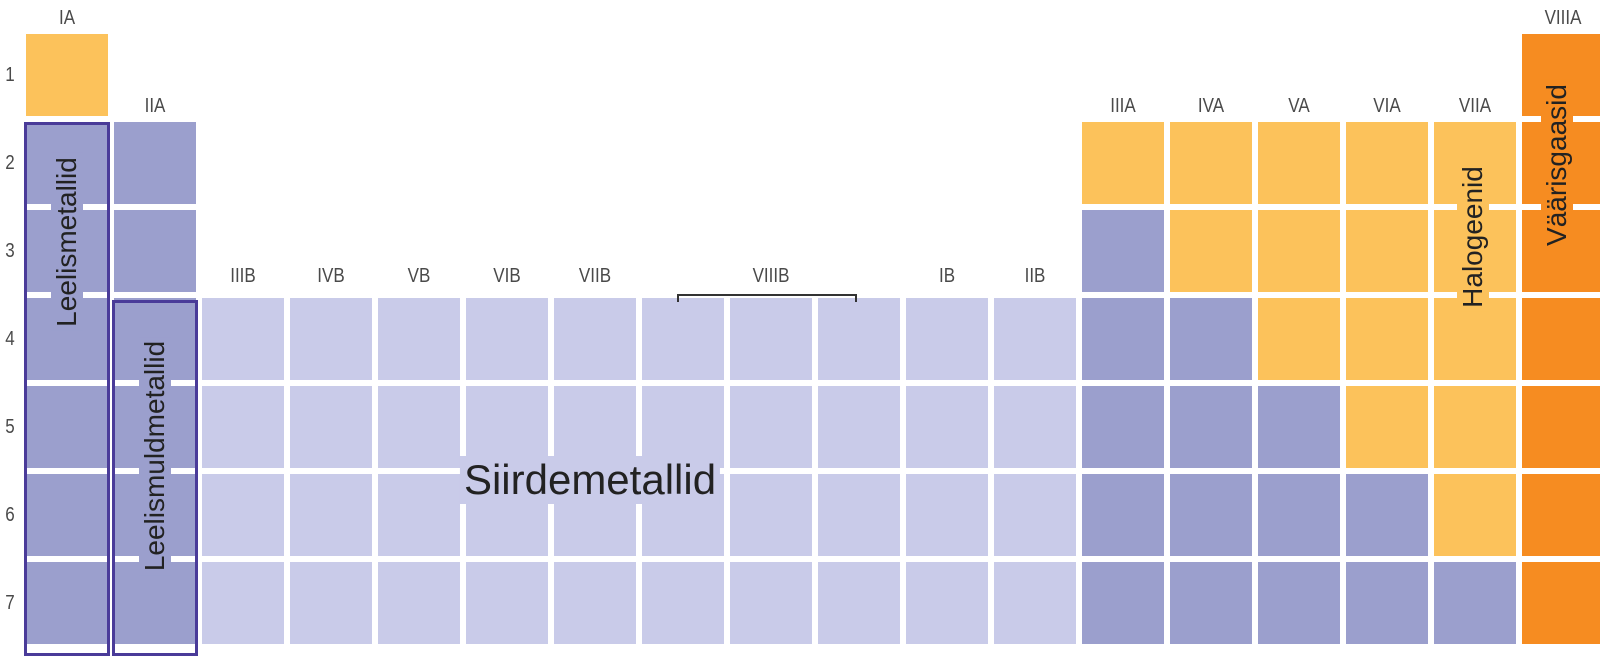 Image resolution: width=1600 pixels, height=656 pixels. Describe the element at coordinates (1563, 18) in the screenshot. I see `group-label: VIIIA` at that location.